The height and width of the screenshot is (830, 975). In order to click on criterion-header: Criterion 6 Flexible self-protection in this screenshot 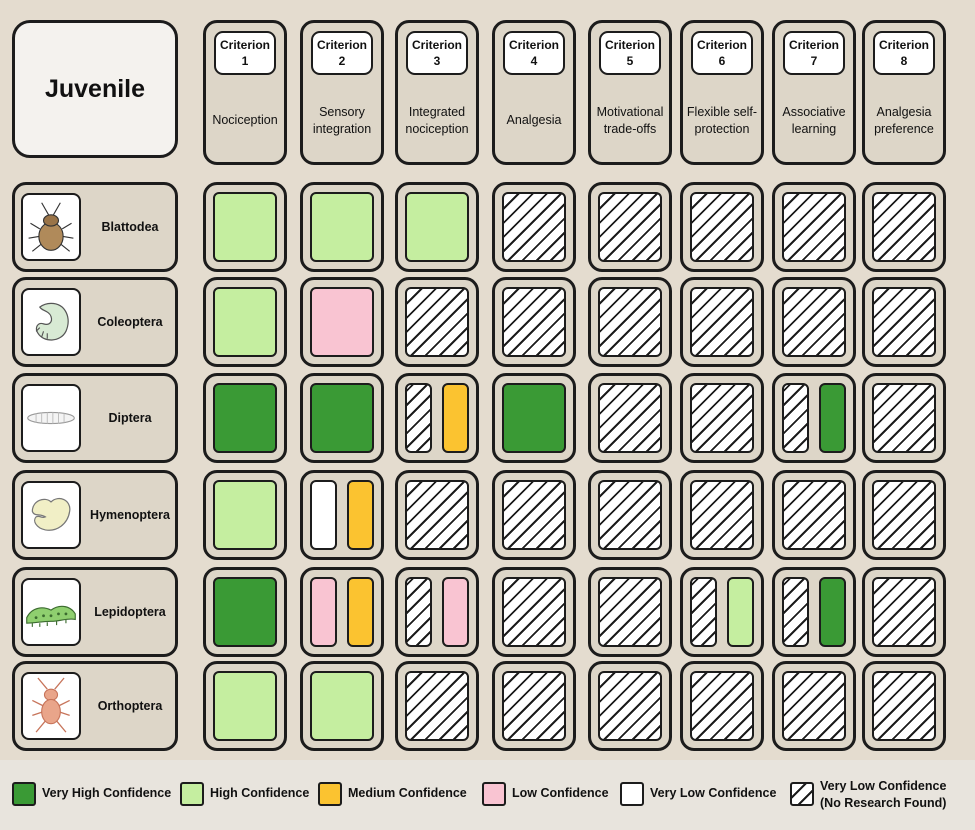, I will do `click(722, 92)`.